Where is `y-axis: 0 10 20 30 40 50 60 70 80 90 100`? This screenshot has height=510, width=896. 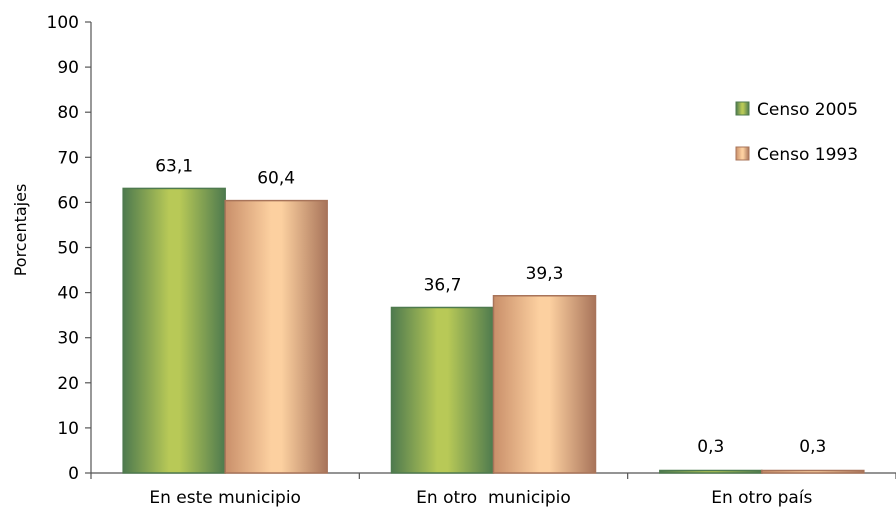
y-axis: 0 10 20 30 40 50 60 70 80 90 100 is located at coordinates (69, 248).